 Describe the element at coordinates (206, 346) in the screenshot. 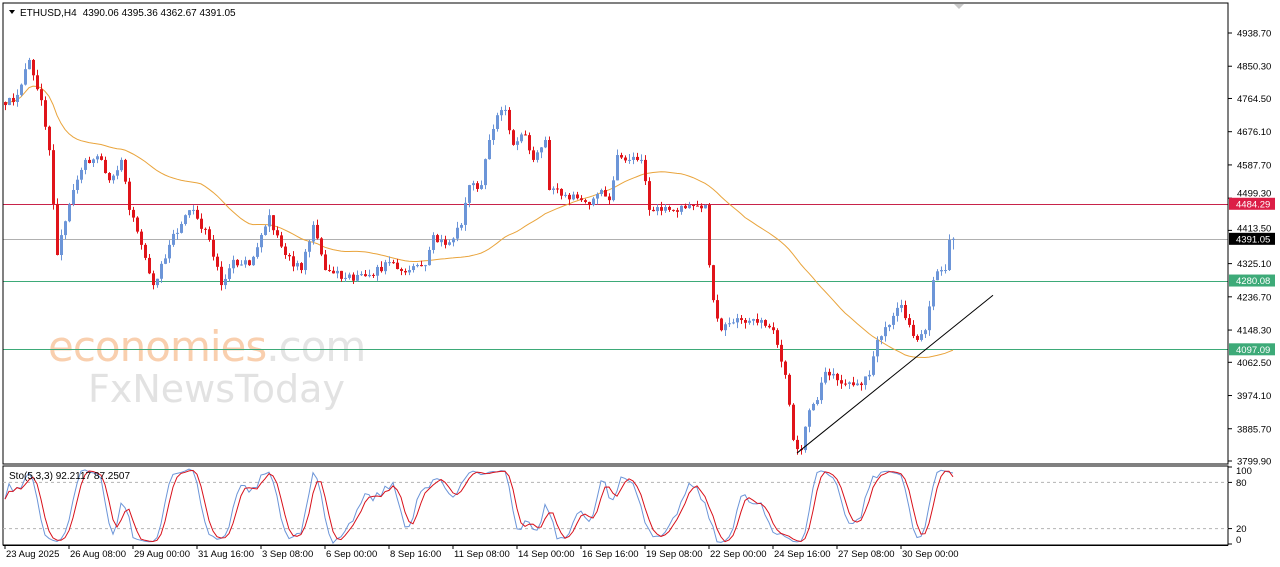

I see `watermark-economies-line: economies.com` at that location.